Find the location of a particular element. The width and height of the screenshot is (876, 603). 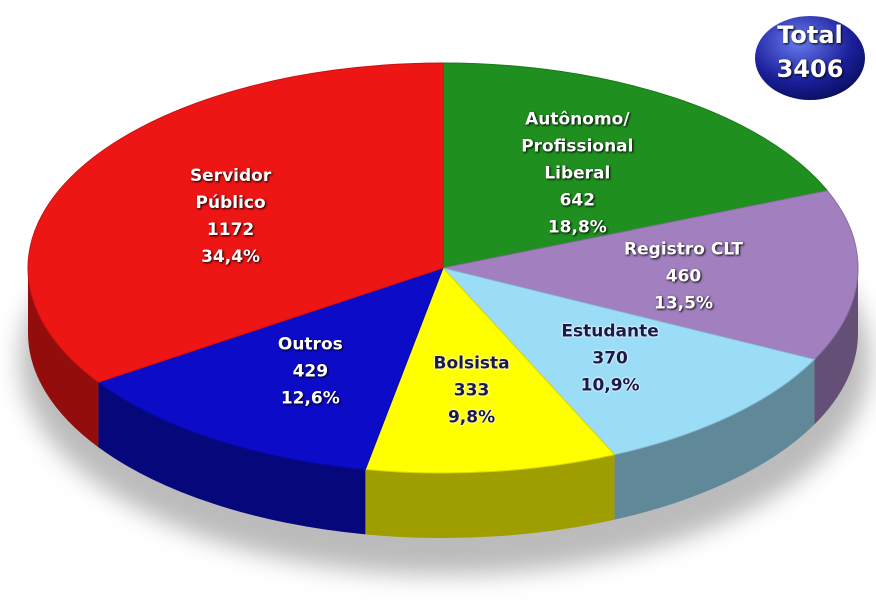

slice-label: Autônomo/ Profissional Liberal 642 18,8% is located at coordinates (577, 174).